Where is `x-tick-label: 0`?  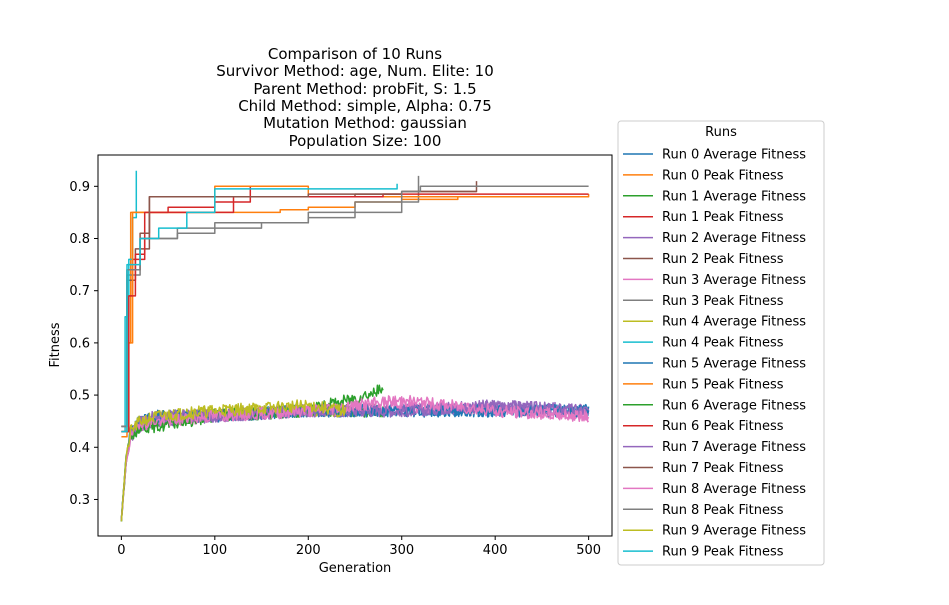
x-tick-label: 0 is located at coordinates (121, 550).